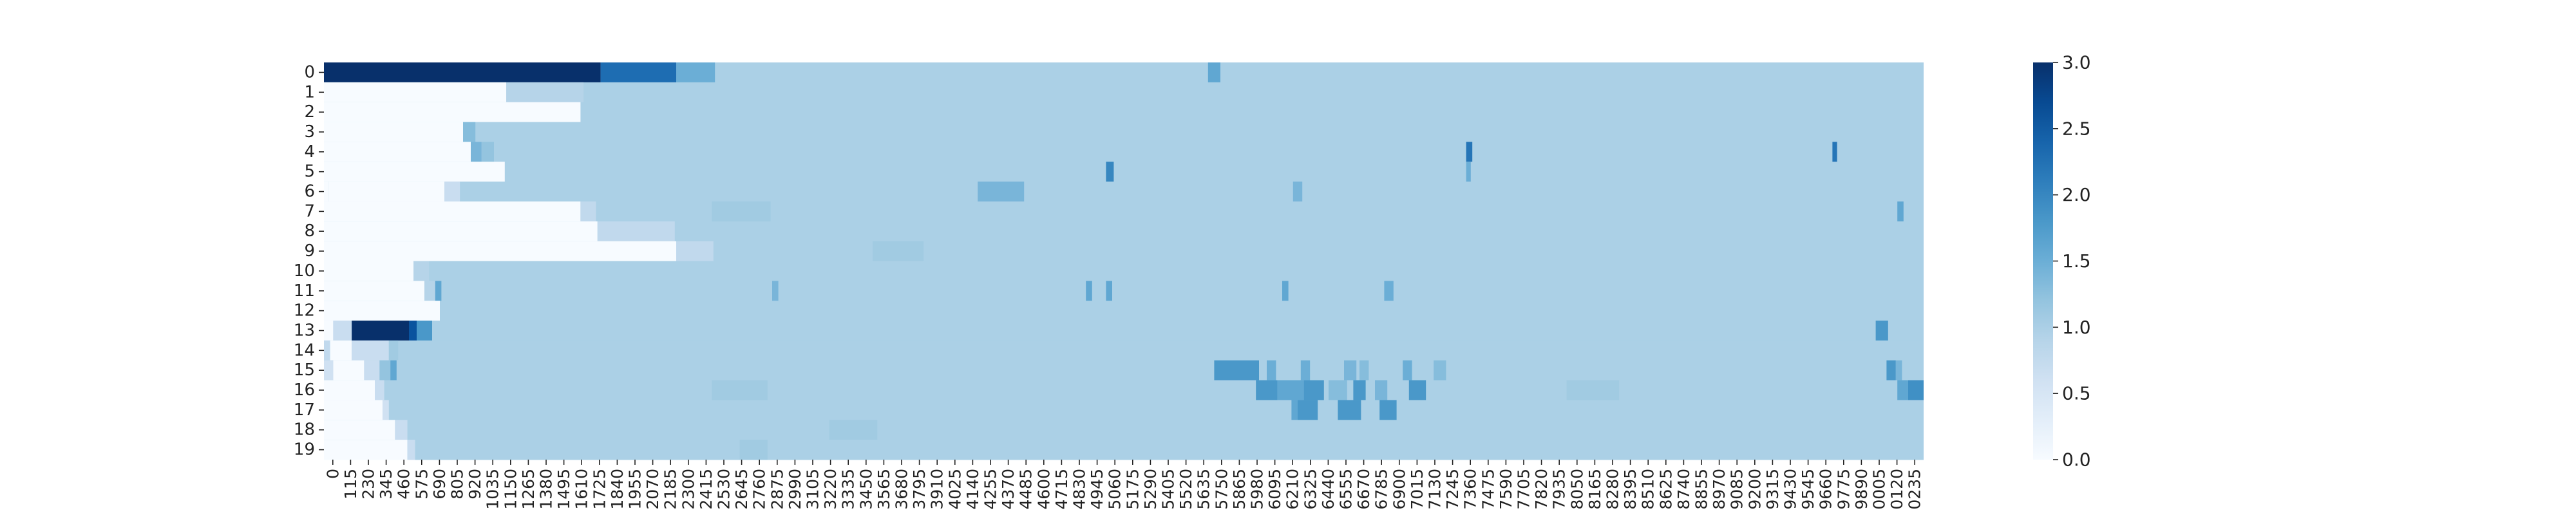  What do you see at coordinates (1115, 489) in the screenshot?
I see `x-tick-label: 5060` at bounding box center [1115, 489].